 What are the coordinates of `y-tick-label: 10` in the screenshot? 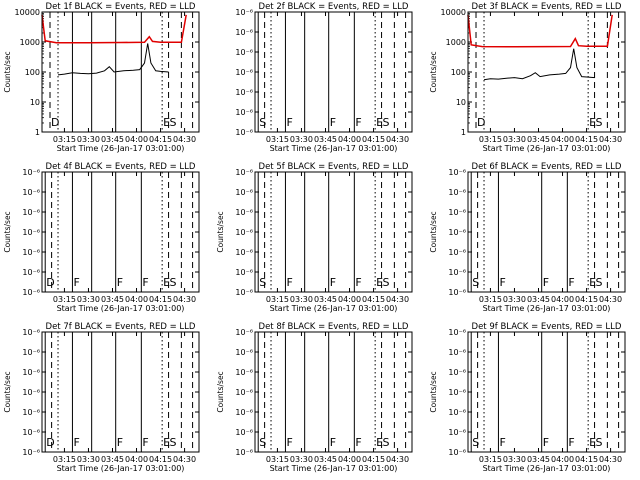 It's located at (35, 102).